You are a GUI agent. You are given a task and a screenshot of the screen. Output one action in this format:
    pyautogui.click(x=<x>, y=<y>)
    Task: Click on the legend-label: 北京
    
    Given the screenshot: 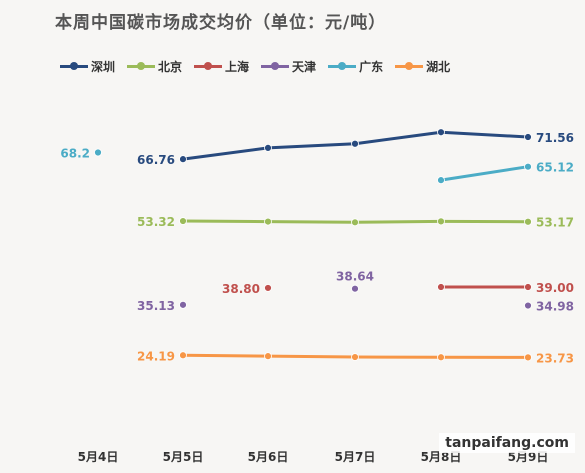 What is the action you would take?
    pyautogui.click(x=170, y=66)
    